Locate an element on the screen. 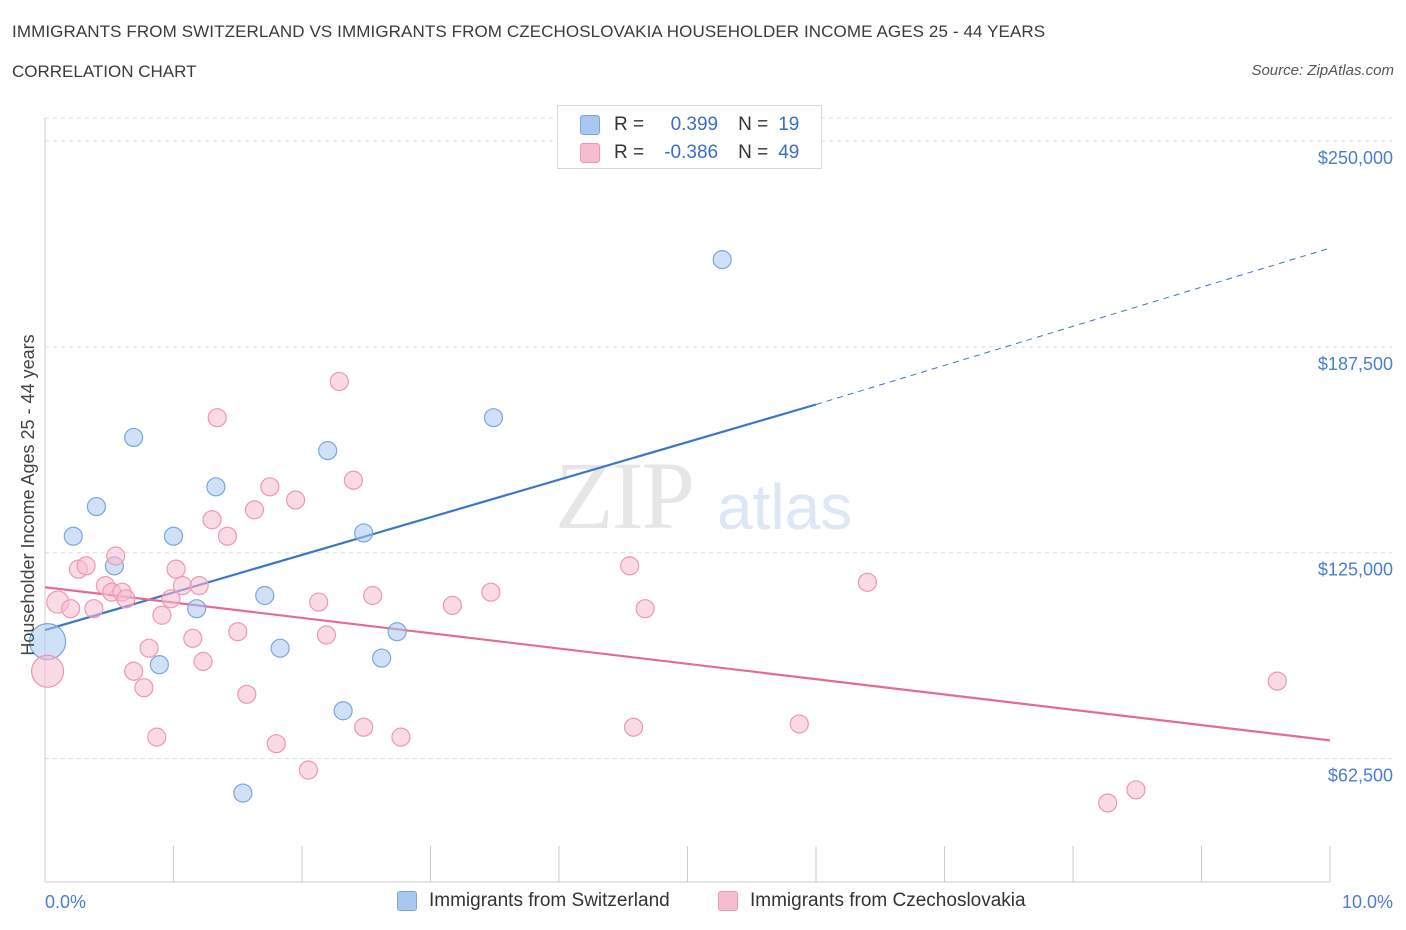 This screenshot has width=1406, height=930. legend-n-value: 19 is located at coordinates (789, 124).